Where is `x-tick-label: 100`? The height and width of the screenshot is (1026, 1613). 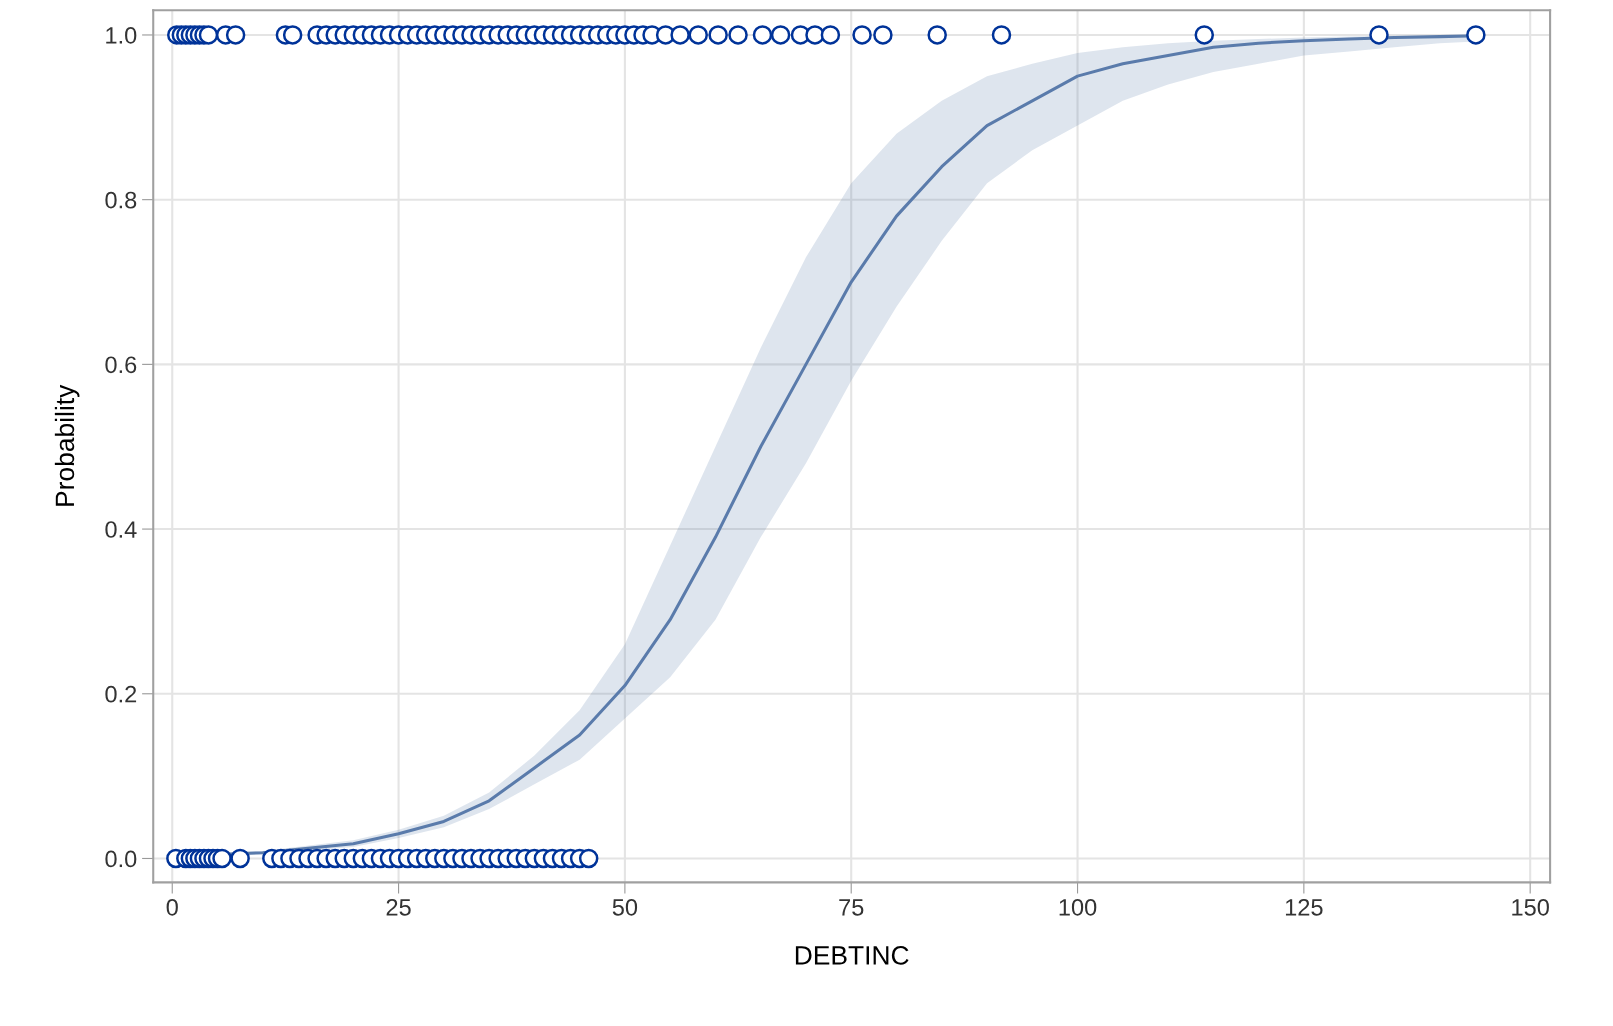 x-tick-label: 100 is located at coordinates (1078, 907).